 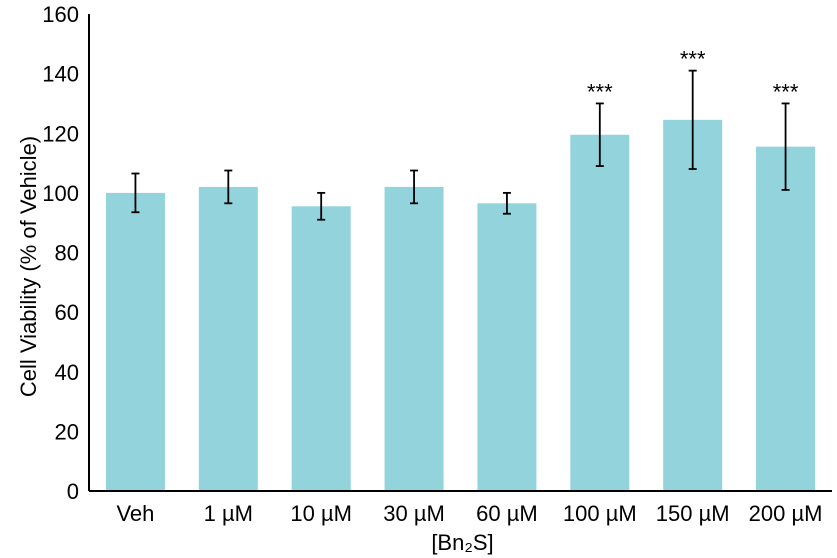 I want to click on y-tick-label: 60, so click(x=67, y=312).